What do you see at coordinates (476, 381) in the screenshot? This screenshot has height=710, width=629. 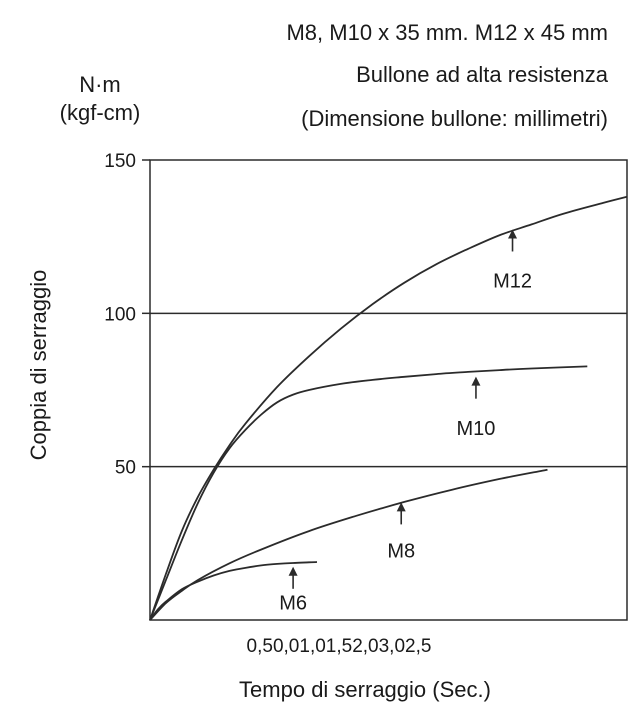 I see `arrow-head-m10` at bounding box center [476, 381].